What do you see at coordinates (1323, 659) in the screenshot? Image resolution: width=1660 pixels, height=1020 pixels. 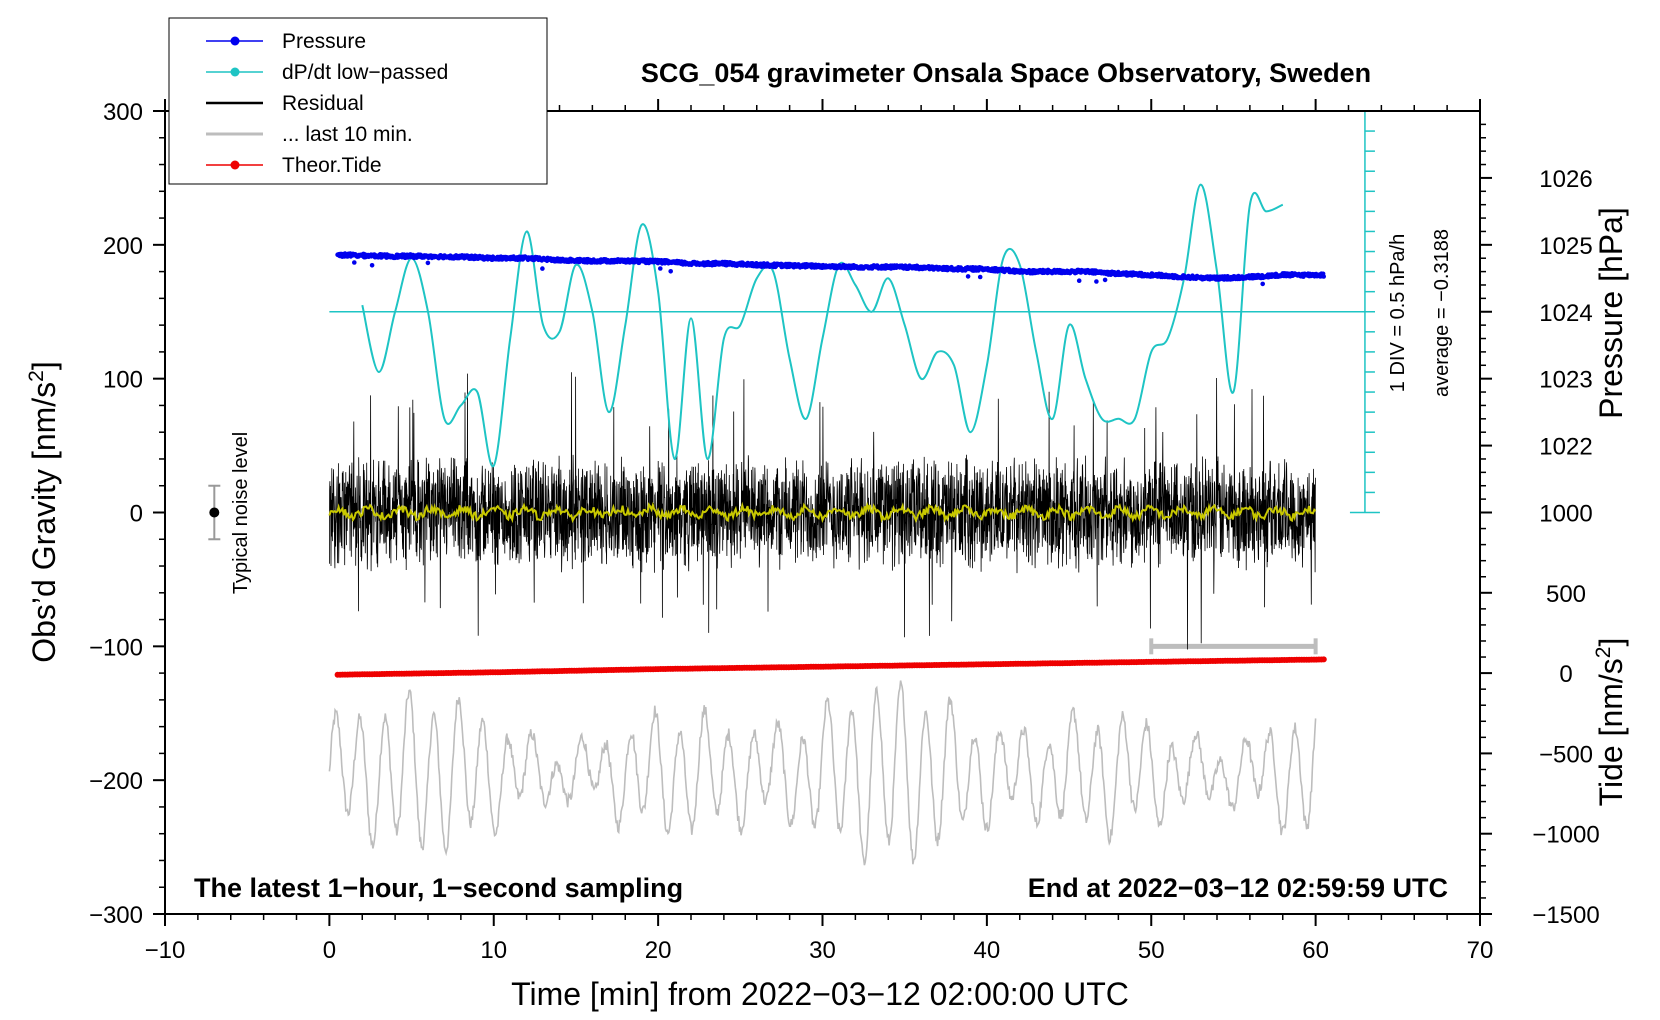 I see `tide-point` at bounding box center [1323, 659].